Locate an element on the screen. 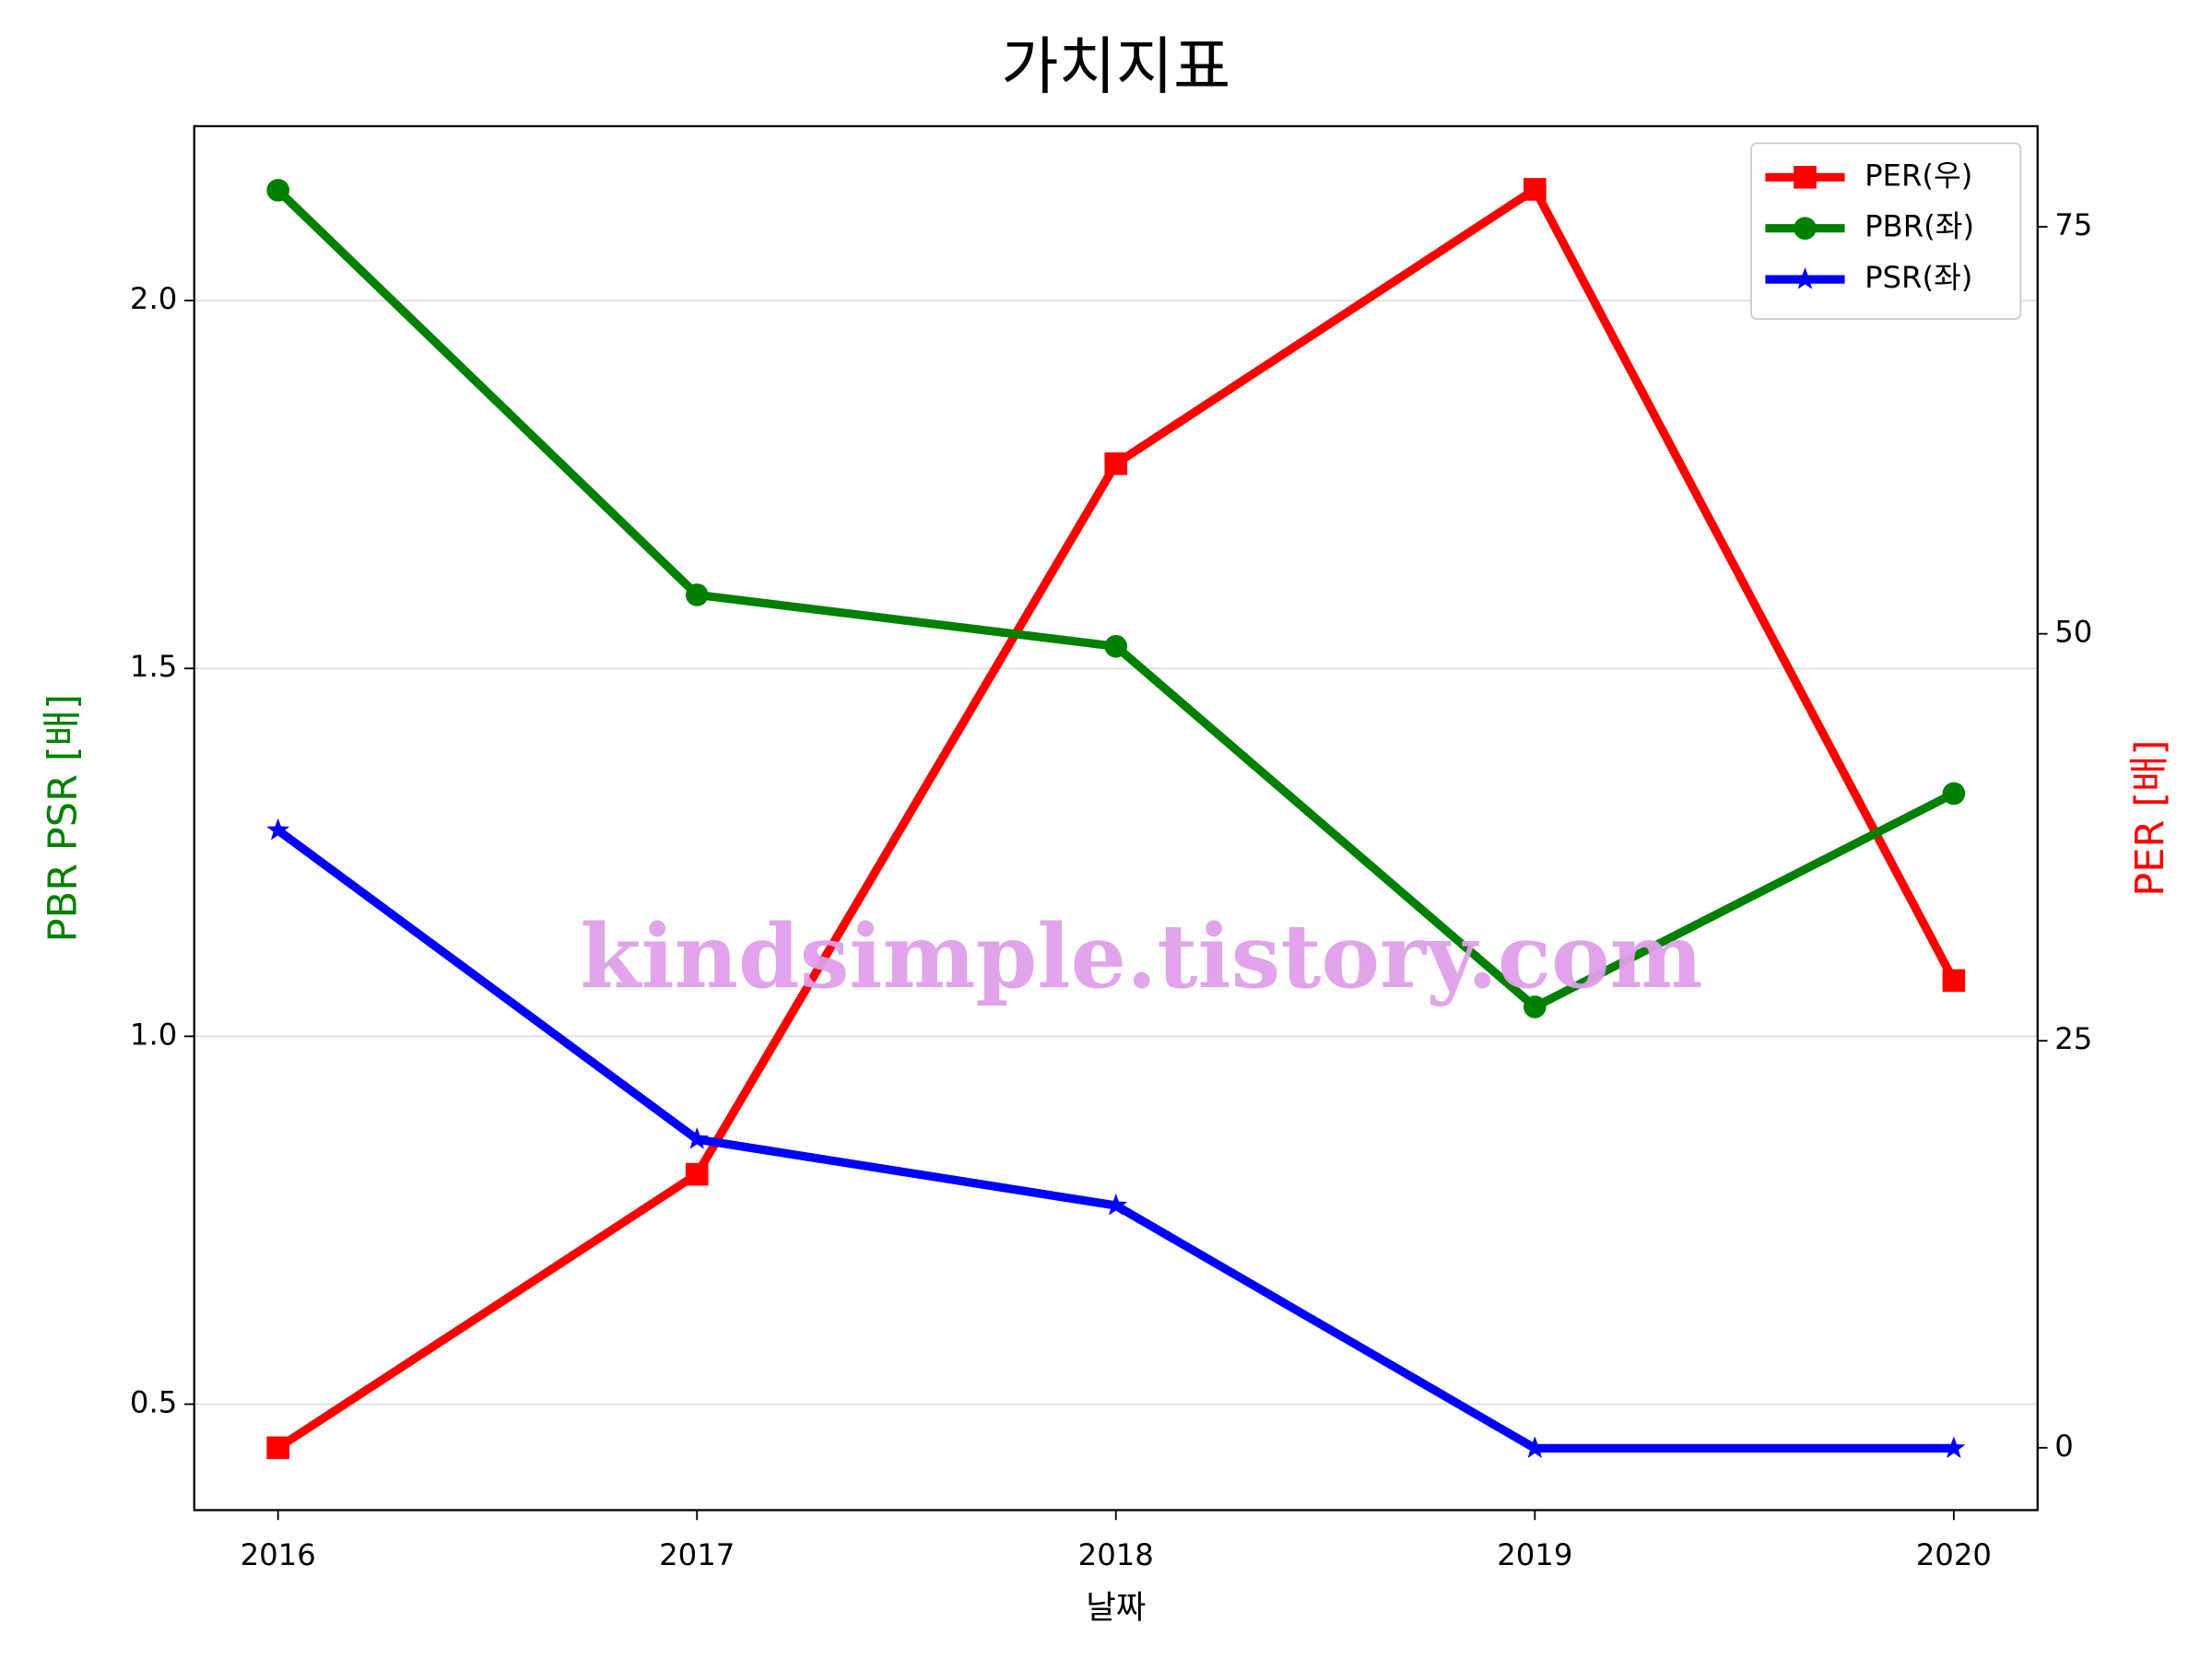  x-tick-label: 2016 is located at coordinates (278, 1554).